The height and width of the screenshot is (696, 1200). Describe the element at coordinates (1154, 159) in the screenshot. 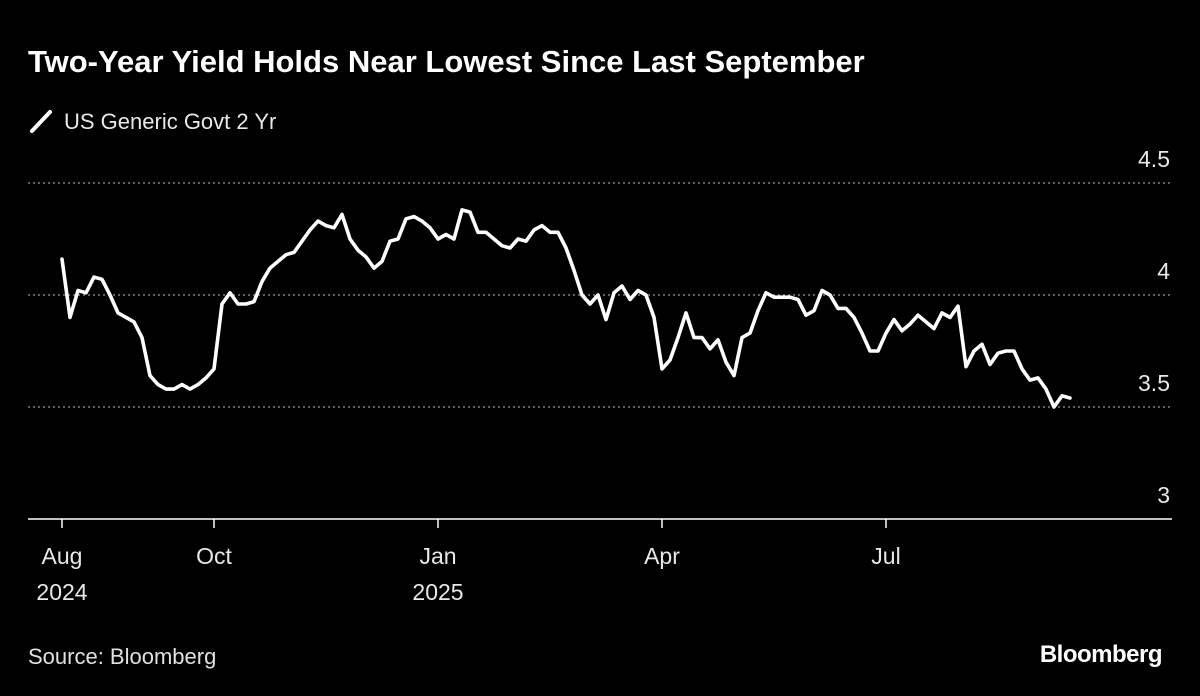

I see `y-tick-label: 4.5` at that location.